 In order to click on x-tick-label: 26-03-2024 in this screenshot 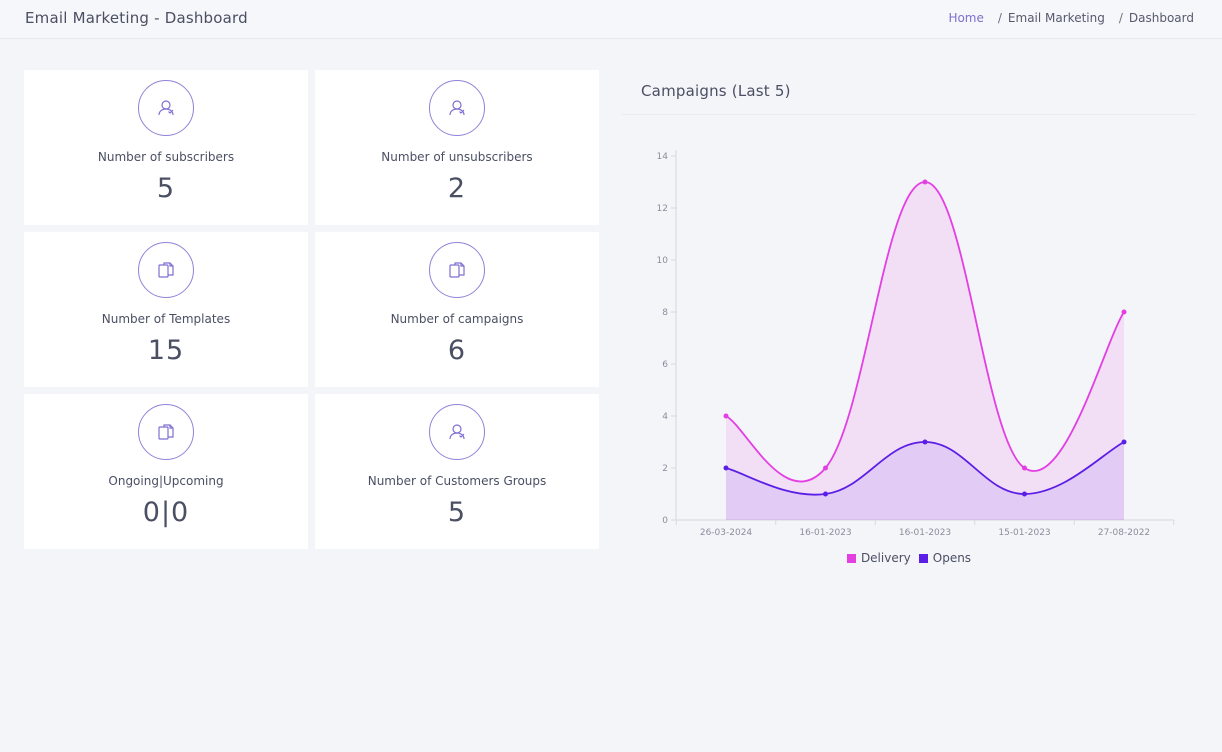, I will do `click(726, 533)`.